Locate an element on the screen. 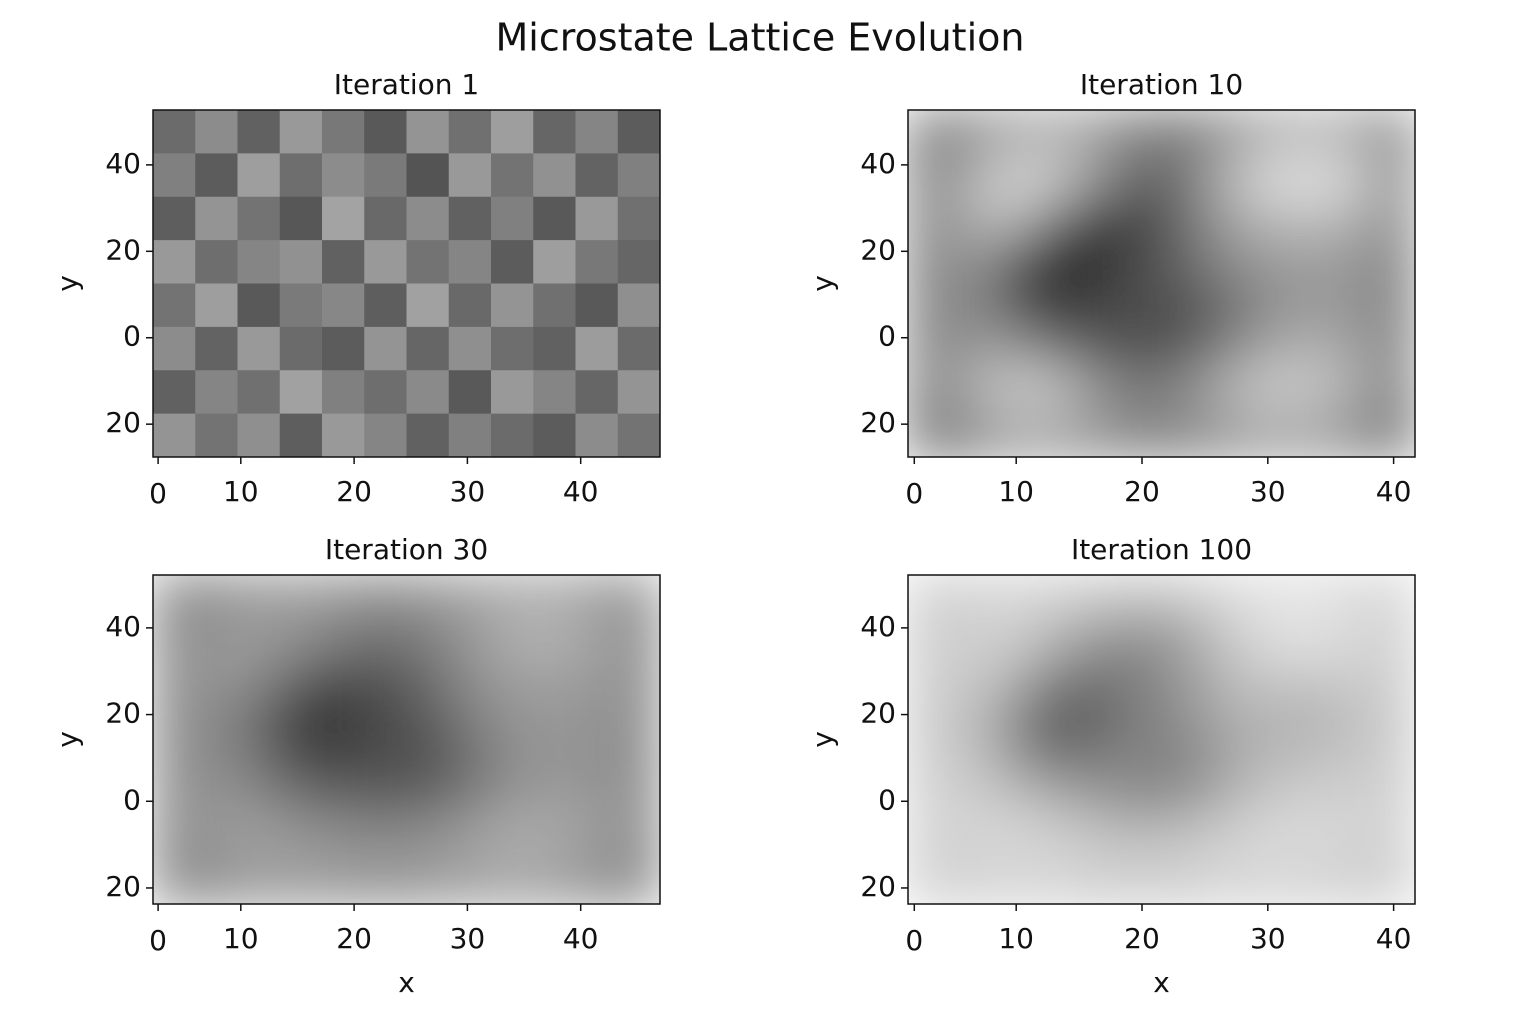 The image size is (1536, 1024). x-tick-label: 10 is located at coordinates (241, 938).